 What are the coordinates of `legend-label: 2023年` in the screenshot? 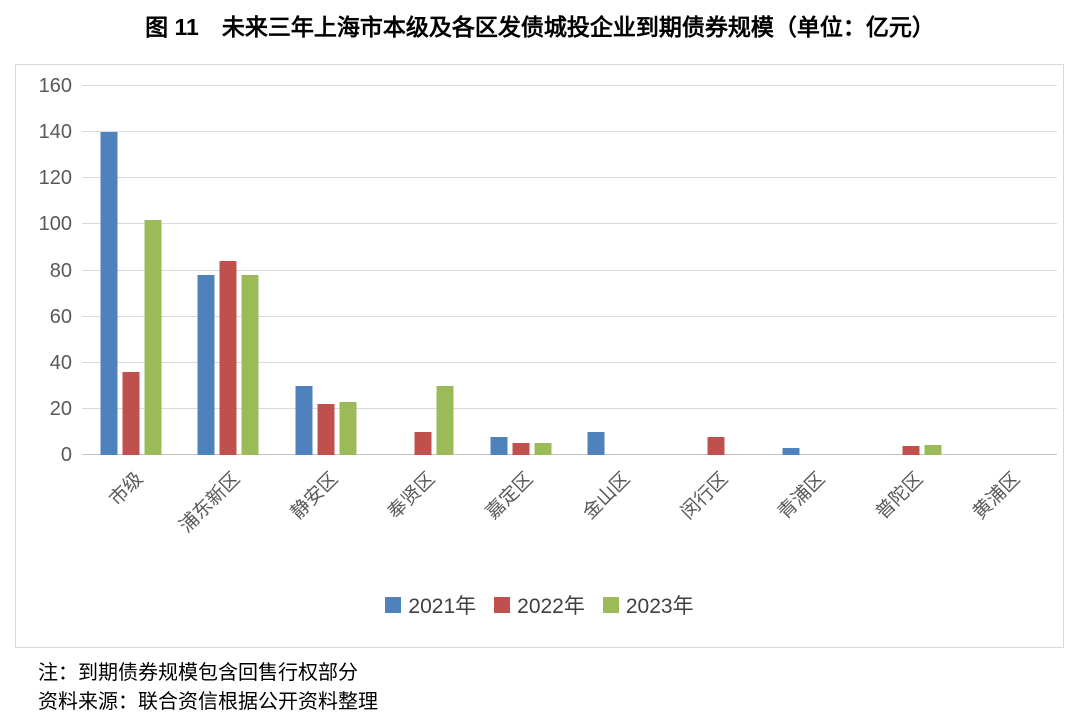 It's located at (659, 606).